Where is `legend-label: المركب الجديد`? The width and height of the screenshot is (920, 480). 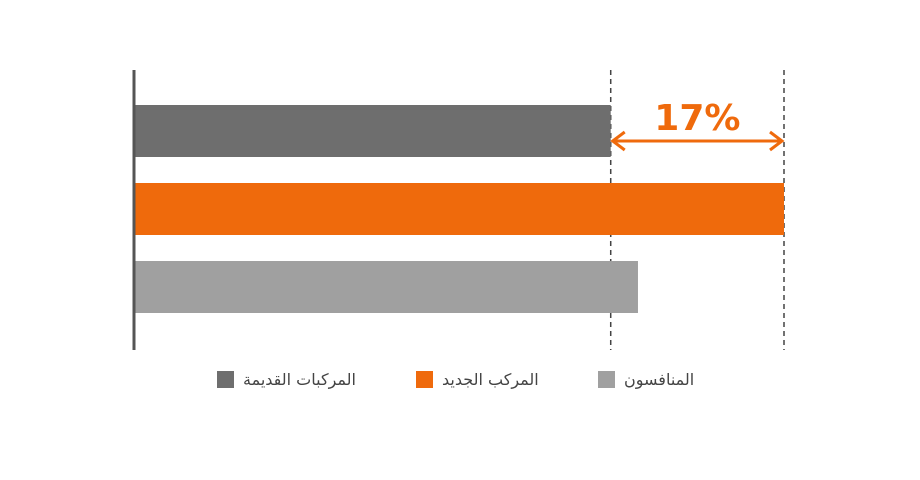 legend-label: المركب الجديد is located at coordinates (490, 380).